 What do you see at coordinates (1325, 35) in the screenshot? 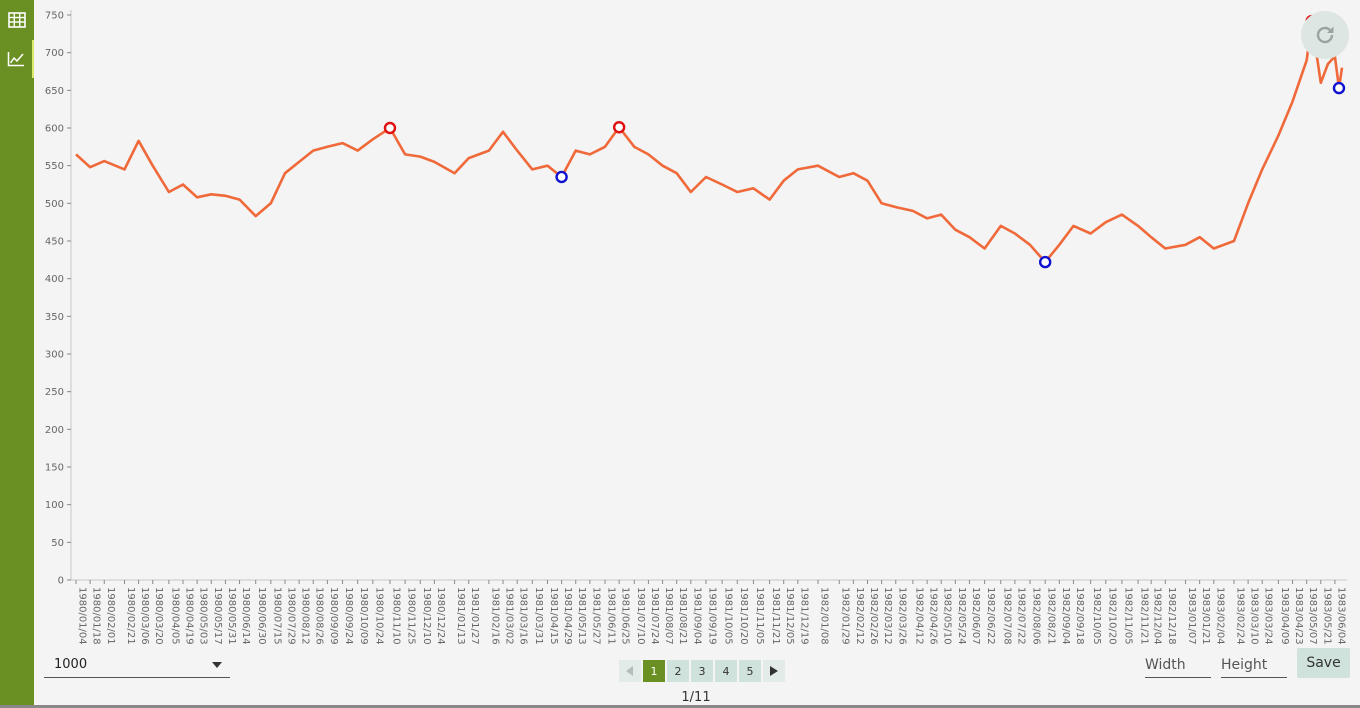
I see `refresh-button` at bounding box center [1325, 35].